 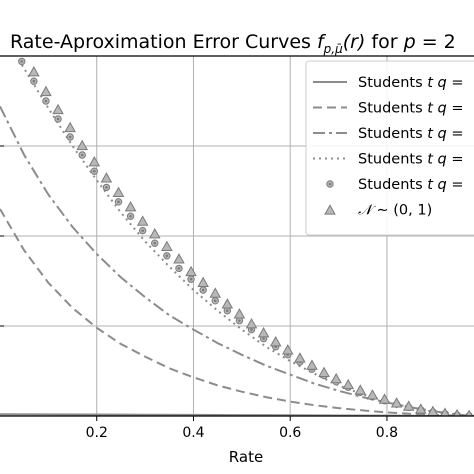 I want to click on x-axis-label: Rate, so click(x=246, y=457).